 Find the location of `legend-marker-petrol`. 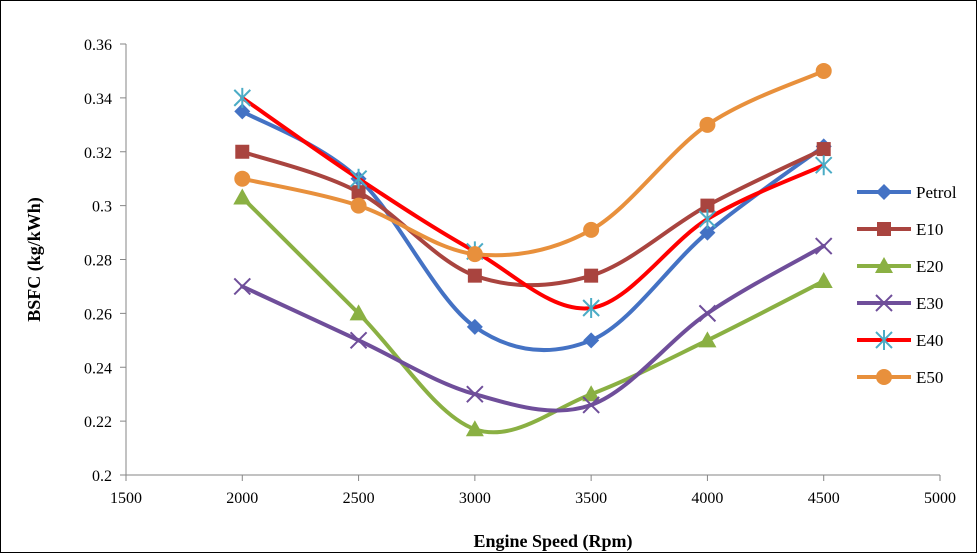

legend-marker-petrol is located at coordinates (884, 192).